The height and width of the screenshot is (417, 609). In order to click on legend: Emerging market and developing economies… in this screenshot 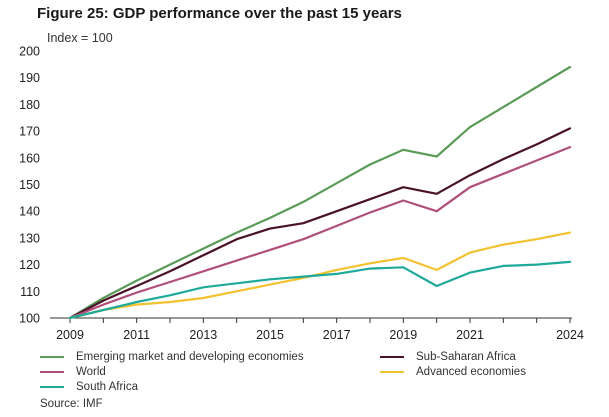, I will do `click(320, 374)`.